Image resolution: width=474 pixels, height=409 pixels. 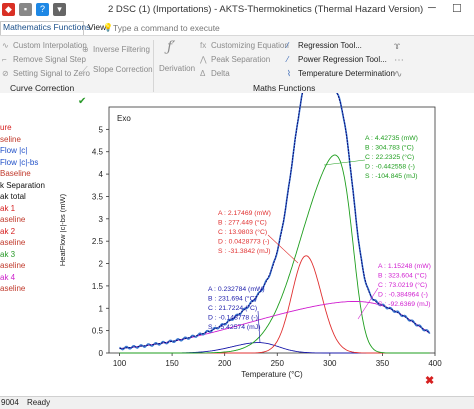 I want to click on slope-icon: ⟋, so click(x=85, y=69).